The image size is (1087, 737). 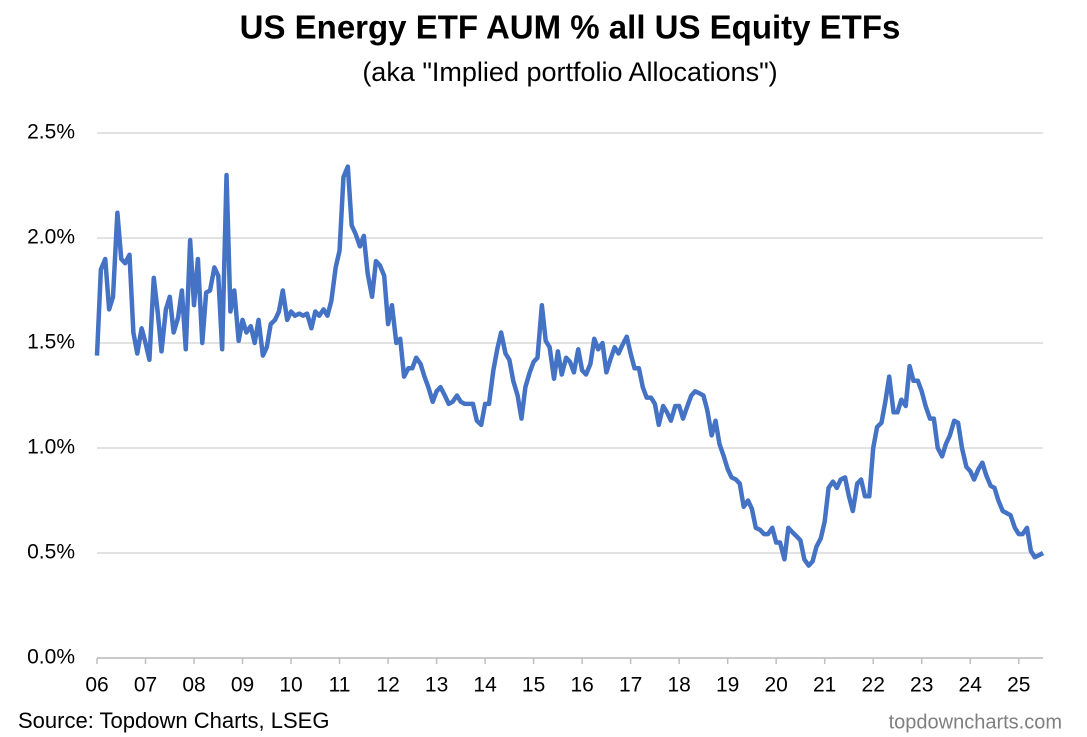 I want to click on x-tick-label: 14, so click(x=485, y=685).